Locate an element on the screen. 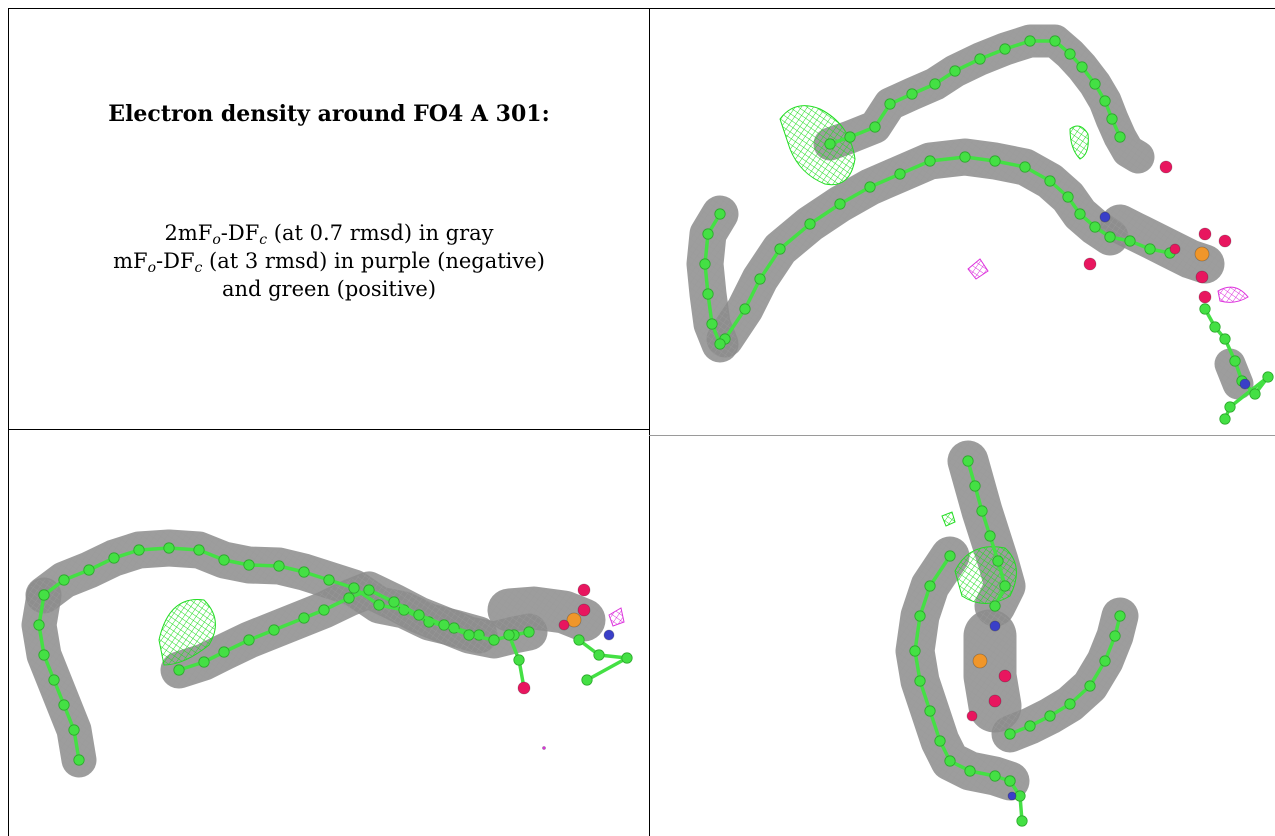 The image size is (1275, 836). phosphorus-atom is located at coordinates (1202, 254).